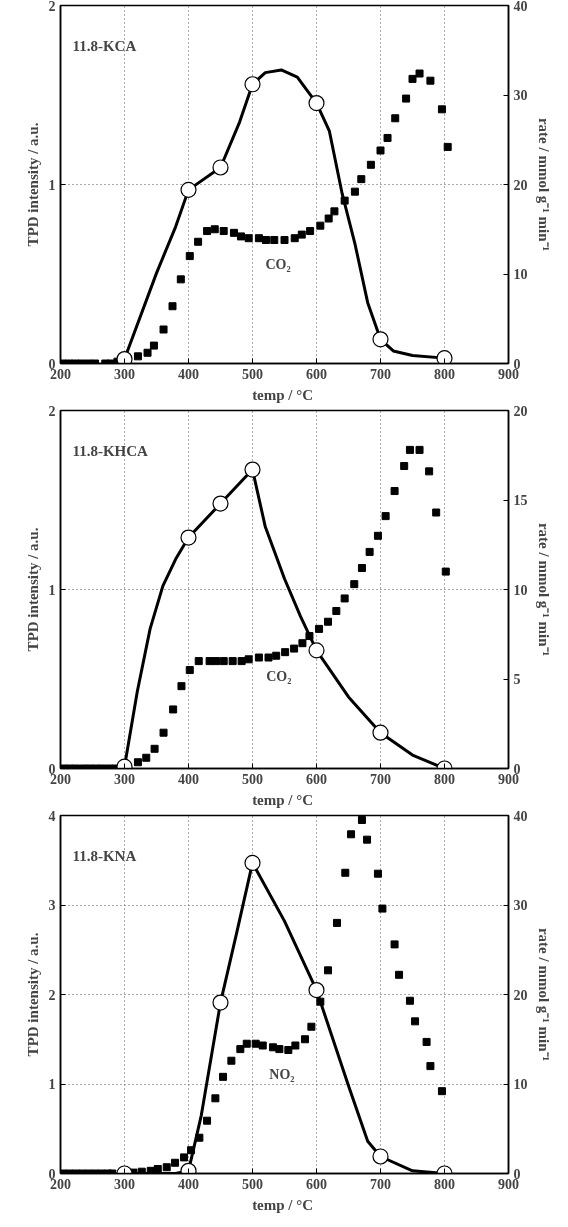 The height and width of the screenshot is (1227, 568). What do you see at coordinates (52, 905) in the screenshot?
I see `y-tick-label: 3` at bounding box center [52, 905].